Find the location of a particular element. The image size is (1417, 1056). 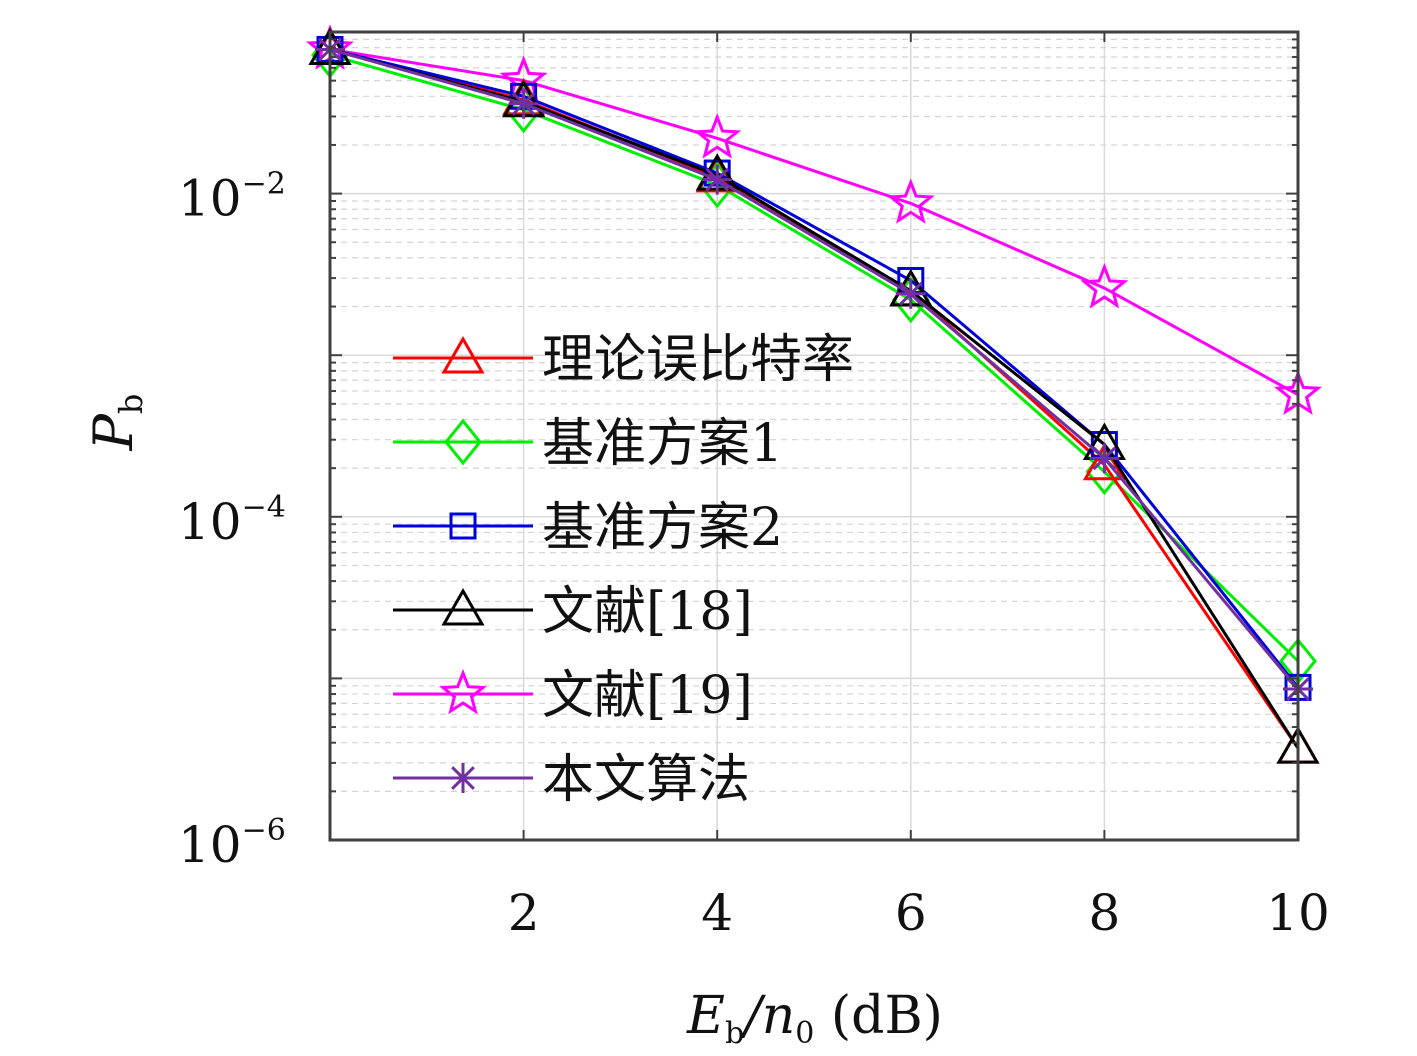

diamond-marker is located at coordinates (463, 442).